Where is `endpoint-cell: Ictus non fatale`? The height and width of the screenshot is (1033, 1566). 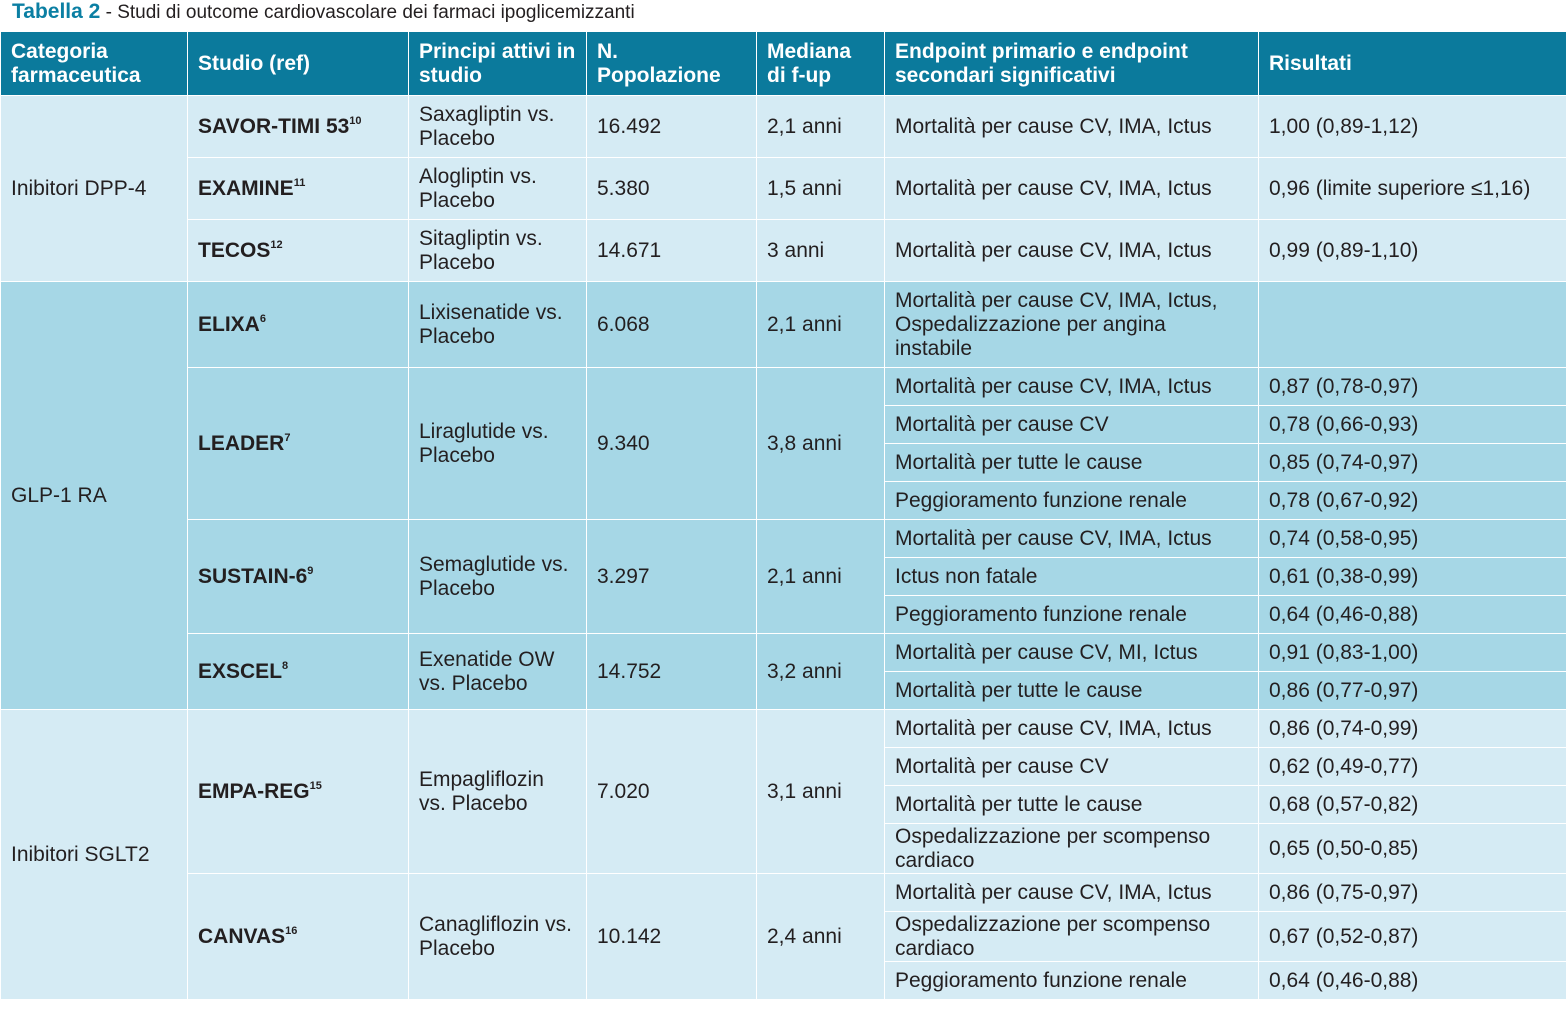
endpoint-cell: Ictus non fatale is located at coordinates (1071, 576).